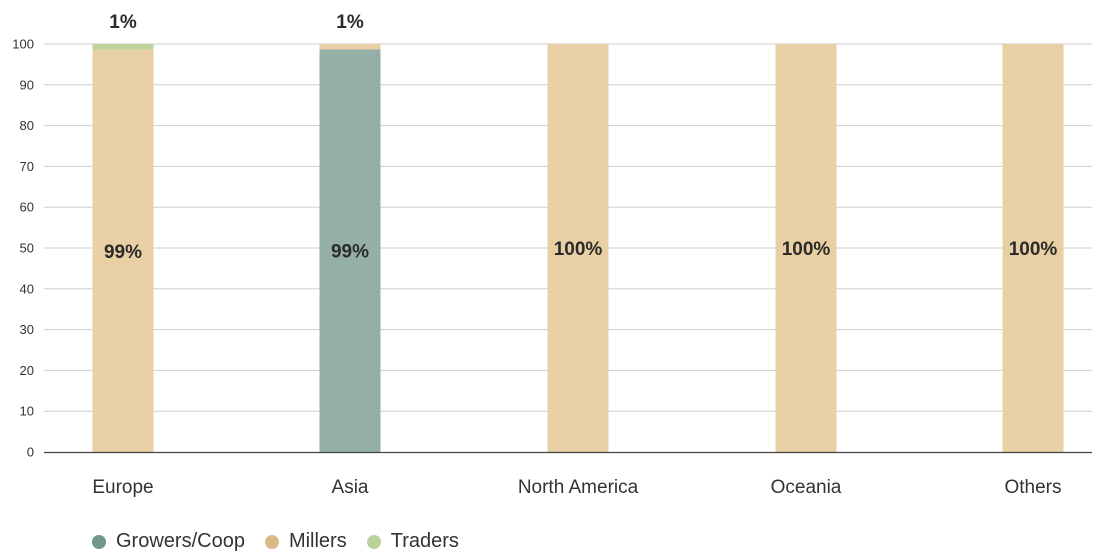  I want to click on legend-item: Millers, so click(305, 541).